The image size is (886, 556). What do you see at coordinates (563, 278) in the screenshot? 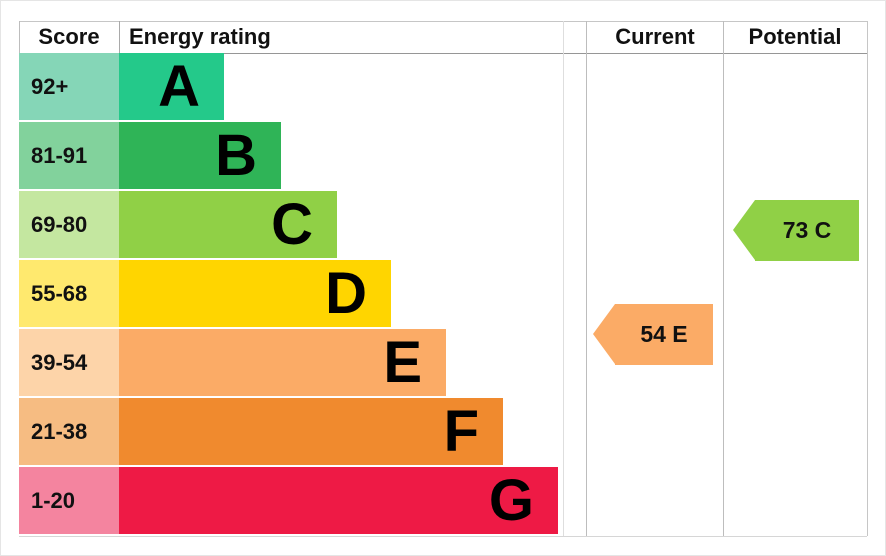
I see `rating-right-border` at bounding box center [563, 278].